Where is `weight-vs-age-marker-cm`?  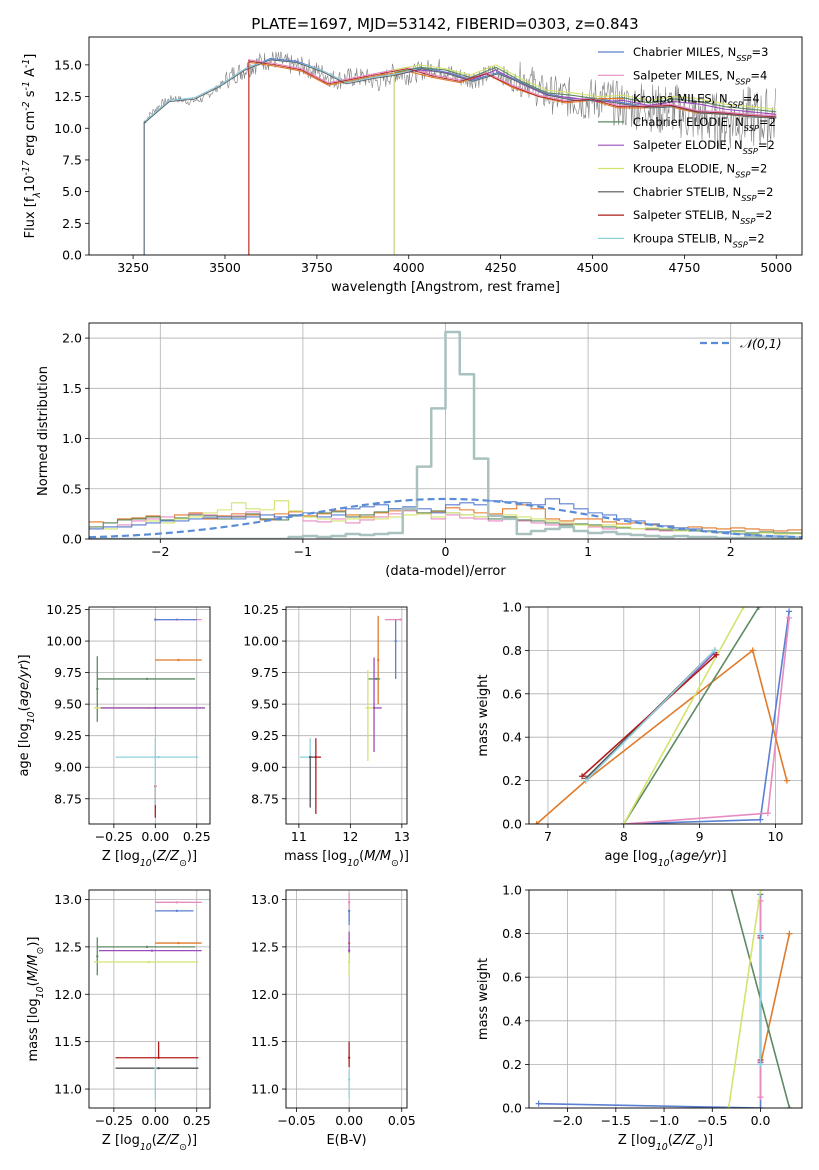 weight-vs-age-marker-cm is located at coordinates (789, 611).